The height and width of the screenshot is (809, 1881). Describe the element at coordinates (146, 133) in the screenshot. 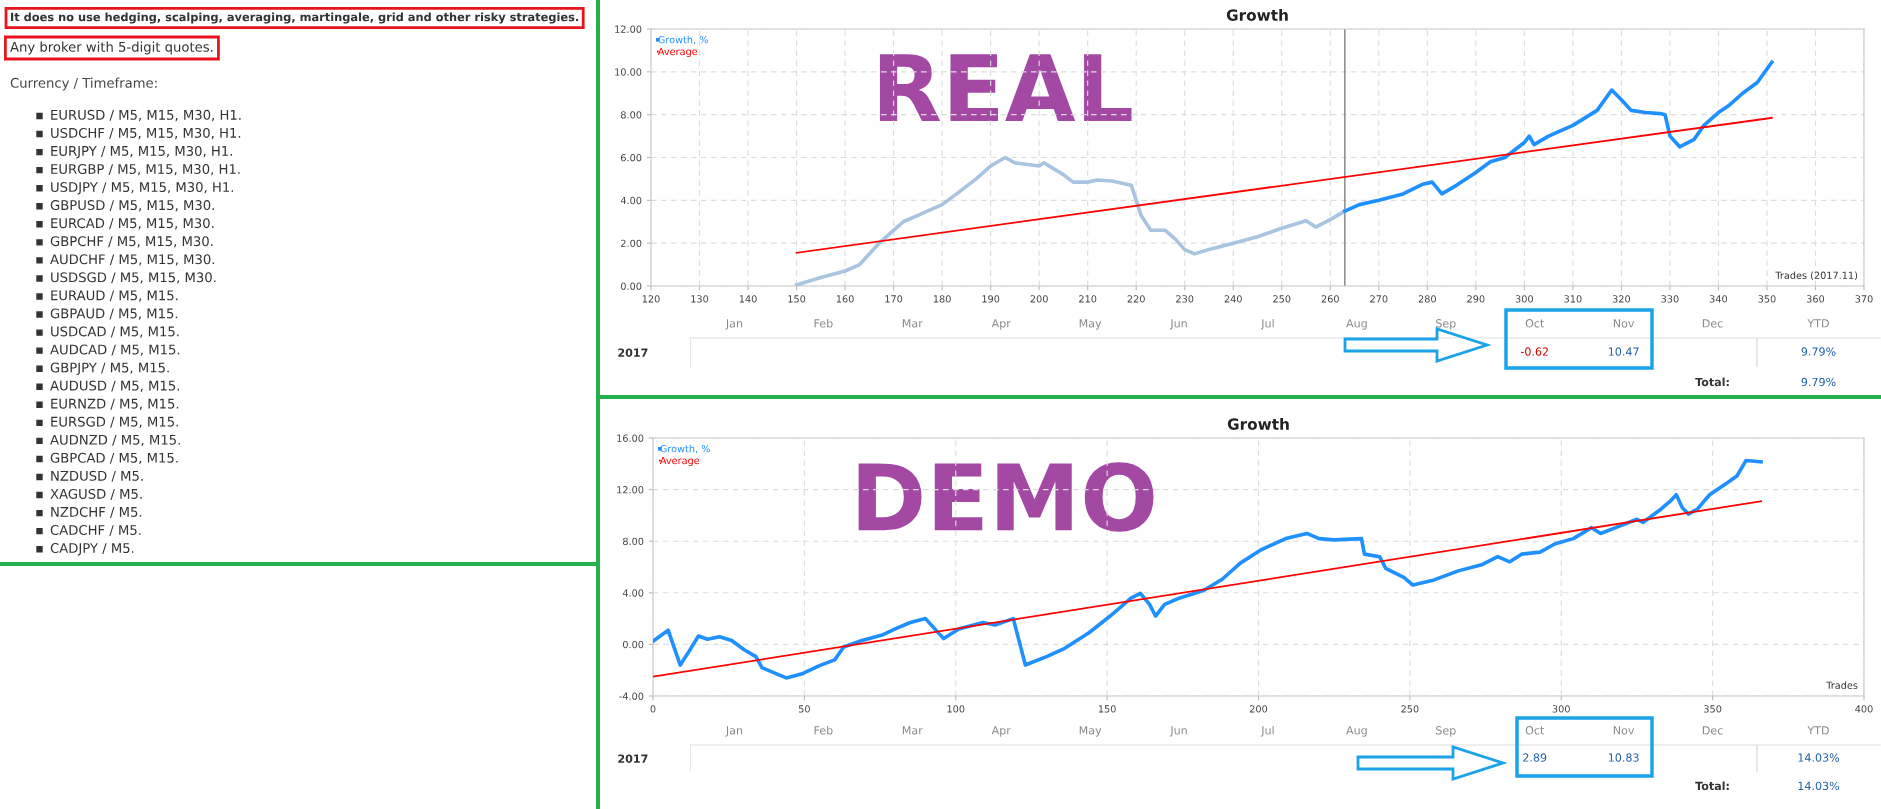

I see `text: USDCHF / M5, M15, M30, H1.` at that location.